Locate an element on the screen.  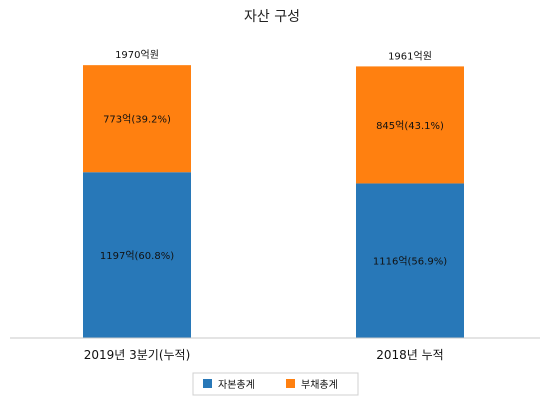
data-label: 845억(43.1%) is located at coordinates (410, 126).